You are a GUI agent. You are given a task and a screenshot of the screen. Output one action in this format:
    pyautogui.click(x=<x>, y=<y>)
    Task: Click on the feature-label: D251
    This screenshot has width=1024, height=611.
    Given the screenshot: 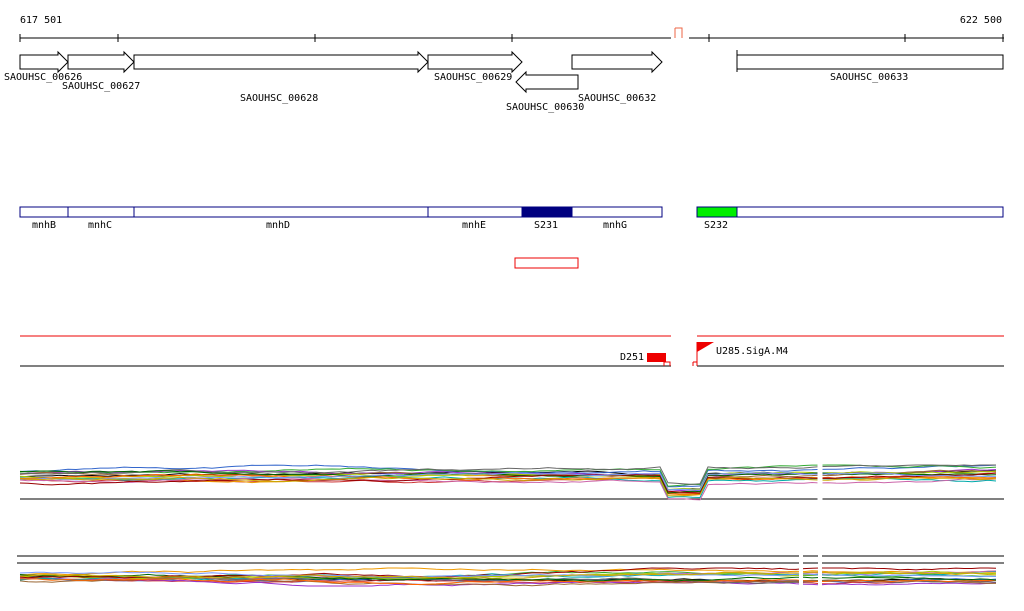 What is the action you would take?
    pyautogui.click(x=632, y=357)
    